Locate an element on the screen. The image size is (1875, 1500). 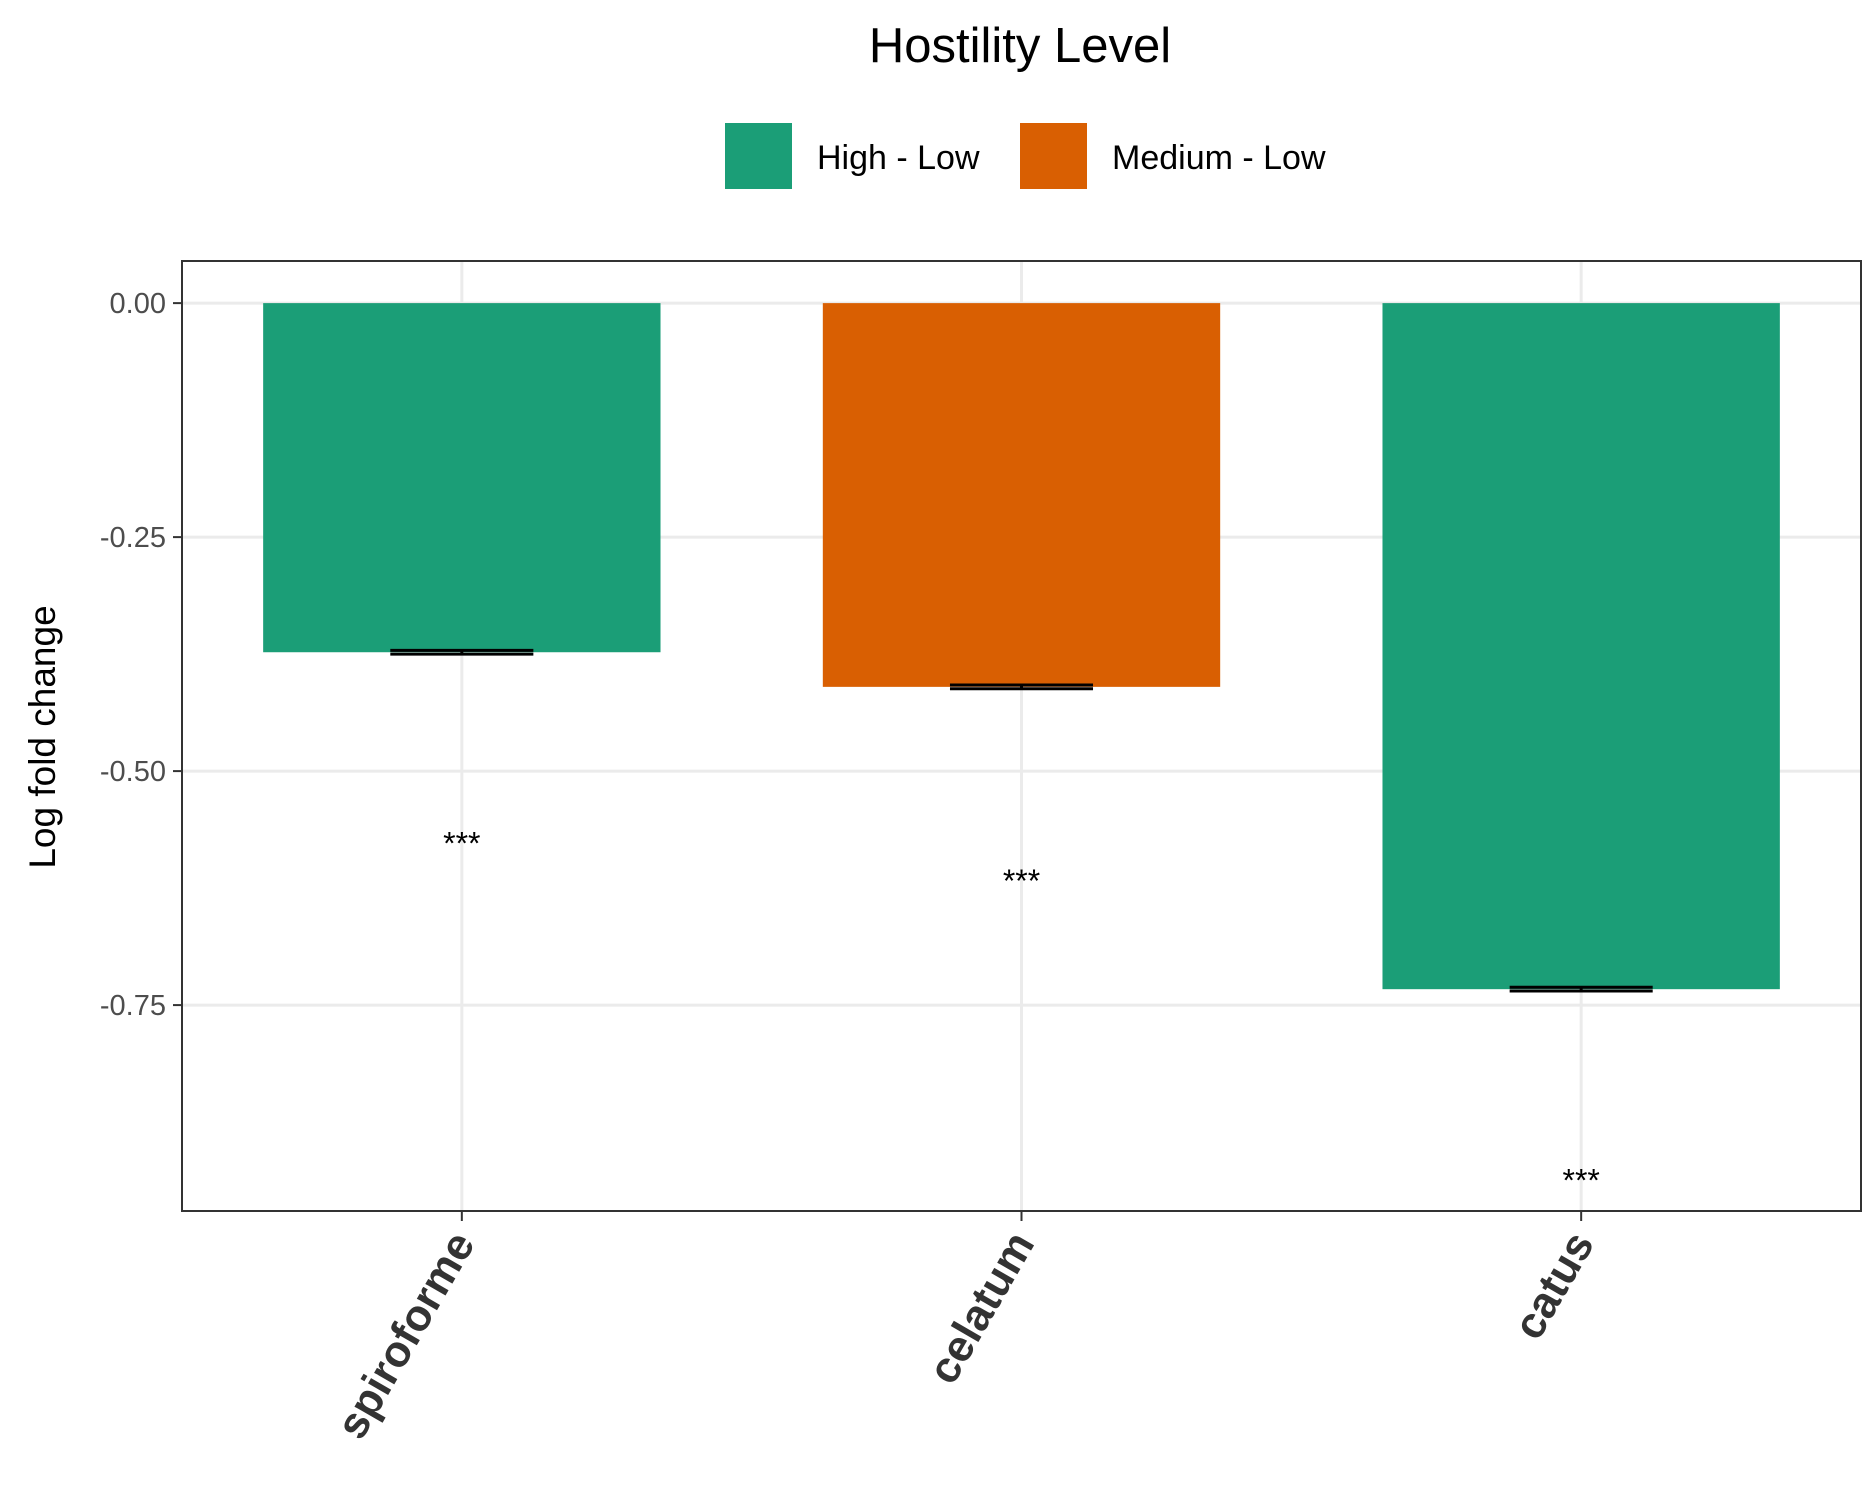
bar-catus is located at coordinates (1581, 646).